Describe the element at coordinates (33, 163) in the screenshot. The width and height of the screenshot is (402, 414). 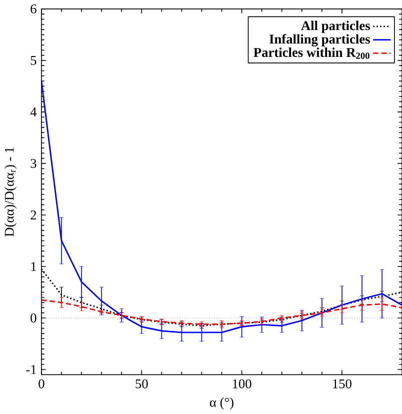
I see `y-tick-label: 3` at that location.